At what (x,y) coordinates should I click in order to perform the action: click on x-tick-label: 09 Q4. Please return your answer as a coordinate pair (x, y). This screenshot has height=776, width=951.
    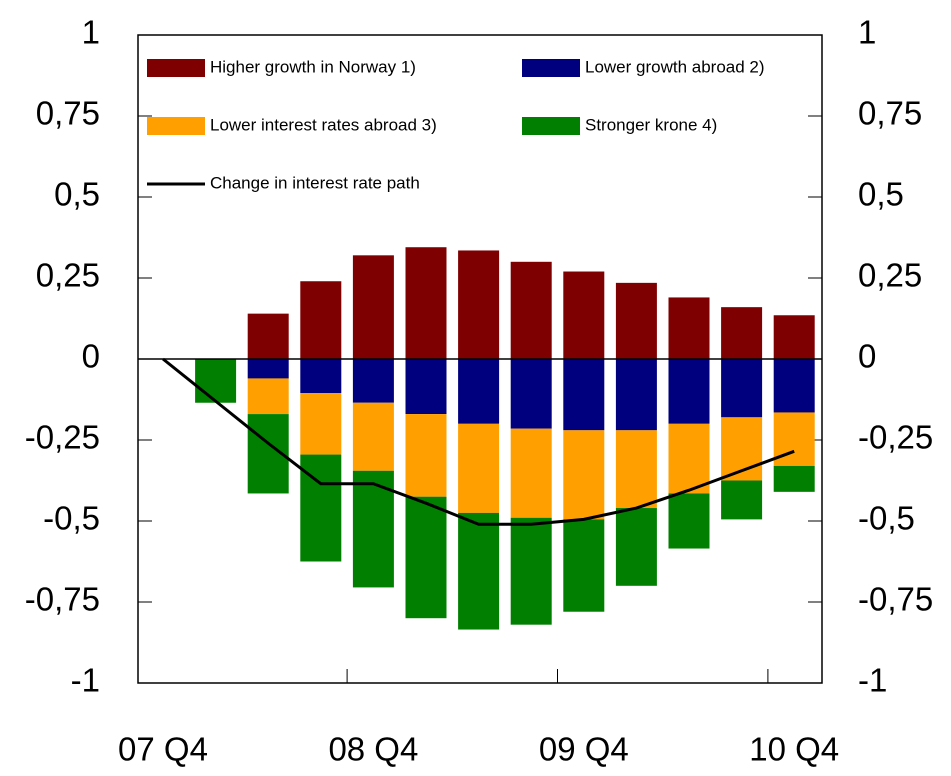
    Looking at the image, I should click on (584, 749).